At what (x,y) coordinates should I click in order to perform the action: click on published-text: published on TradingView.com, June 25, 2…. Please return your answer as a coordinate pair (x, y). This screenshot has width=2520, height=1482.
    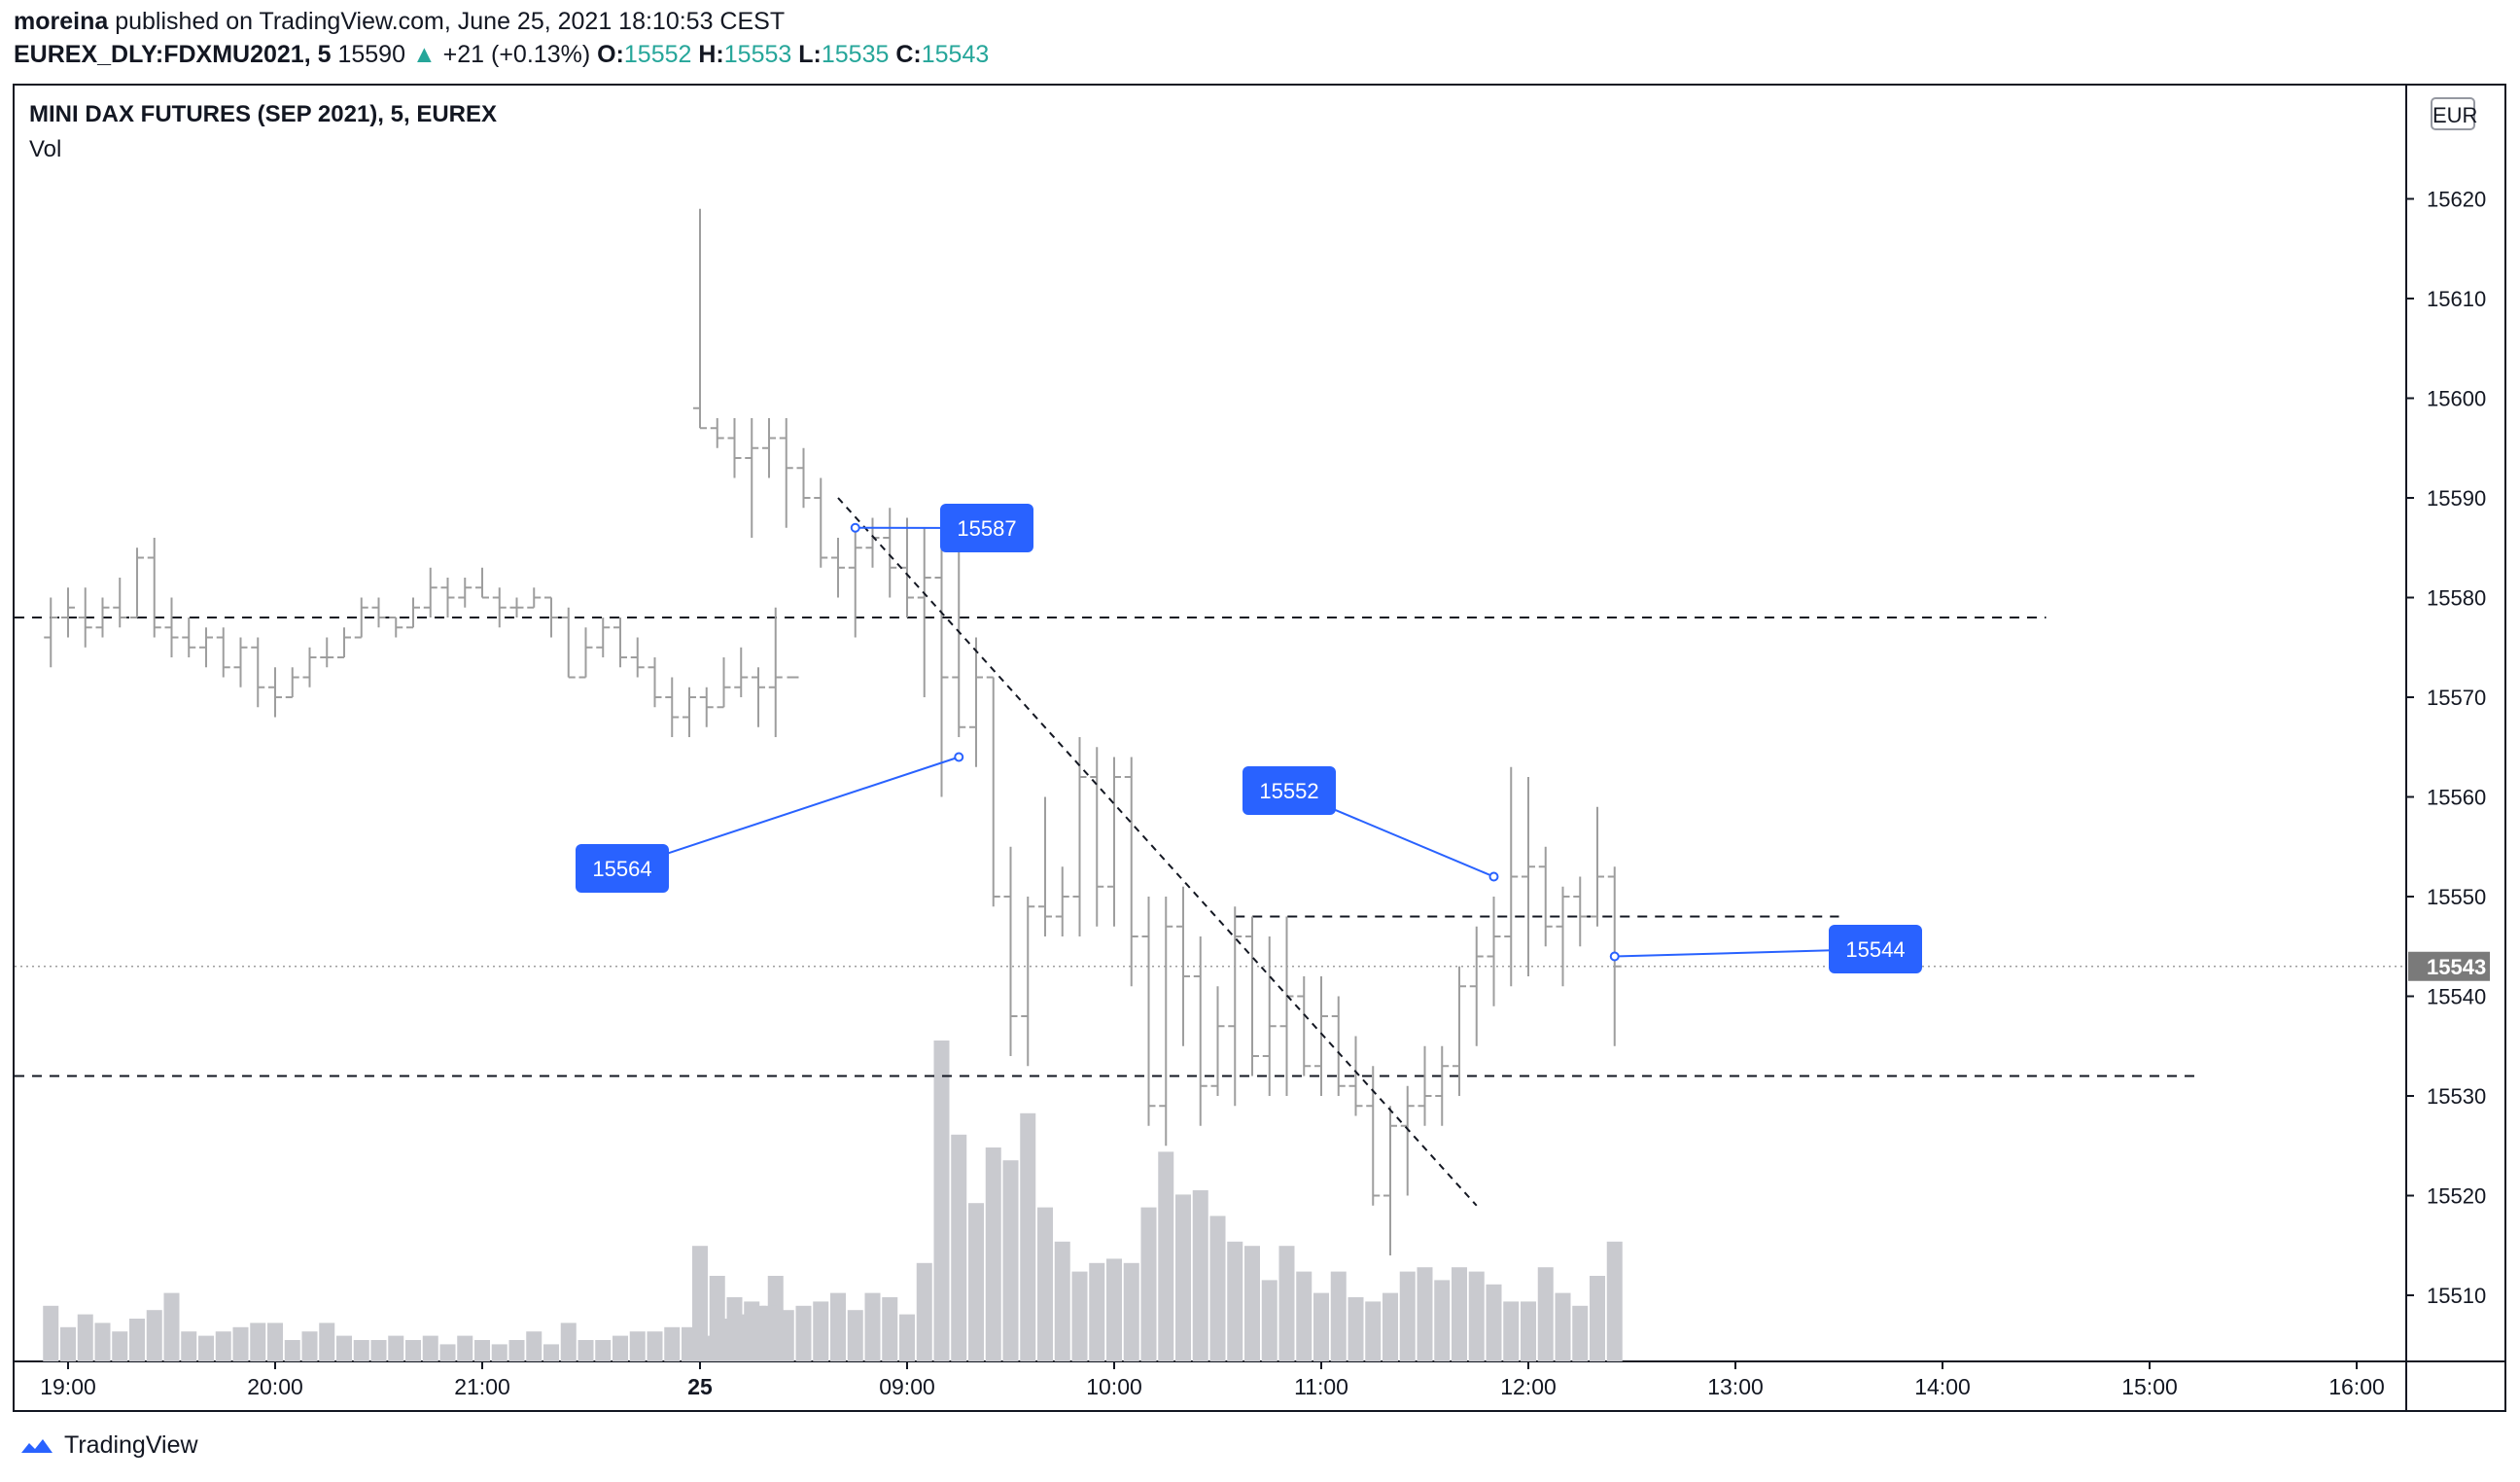
    Looking at the image, I should click on (450, 21).